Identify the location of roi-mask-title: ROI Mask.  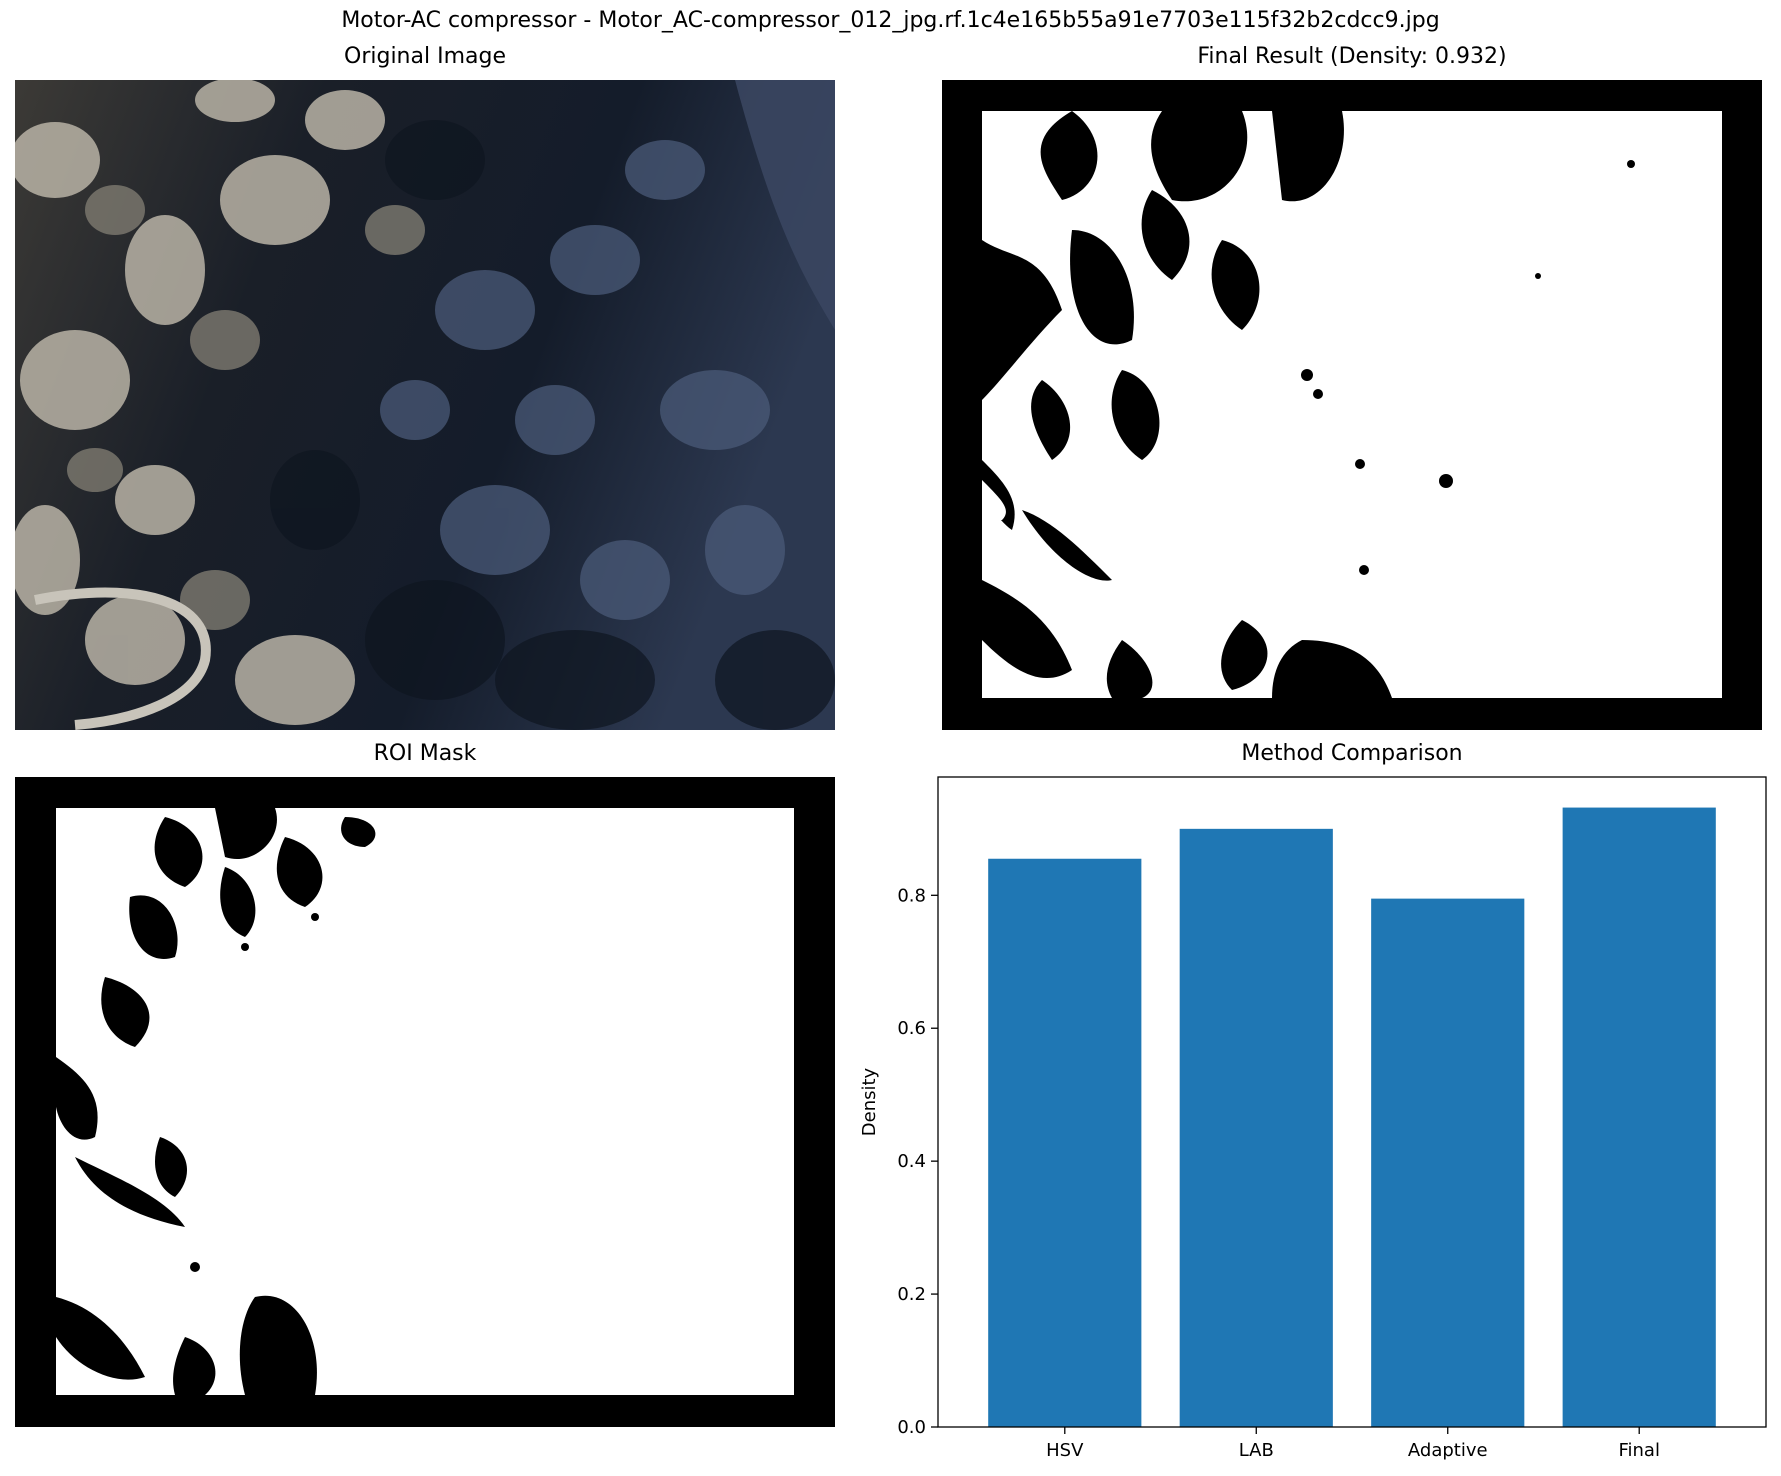
(425, 753).